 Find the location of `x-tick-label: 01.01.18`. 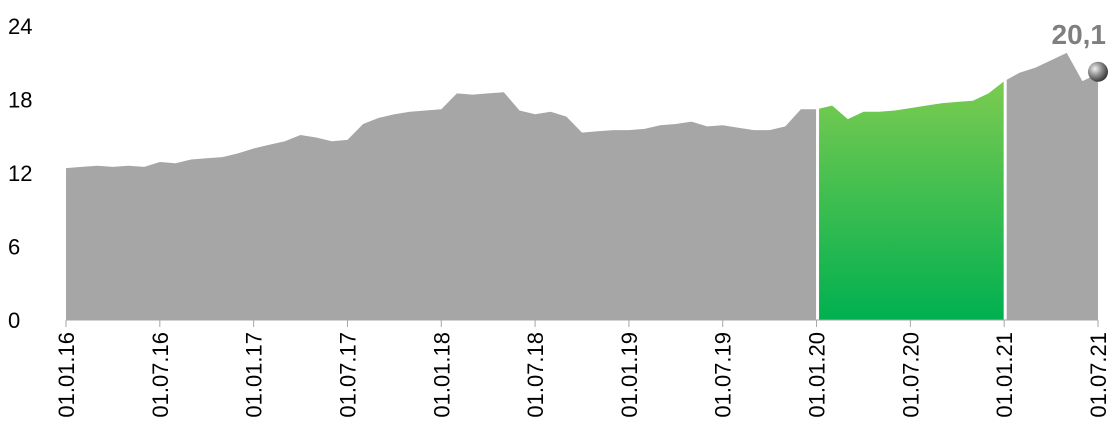

x-tick-label: 01.01.18 is located at coordinates (441, 375).